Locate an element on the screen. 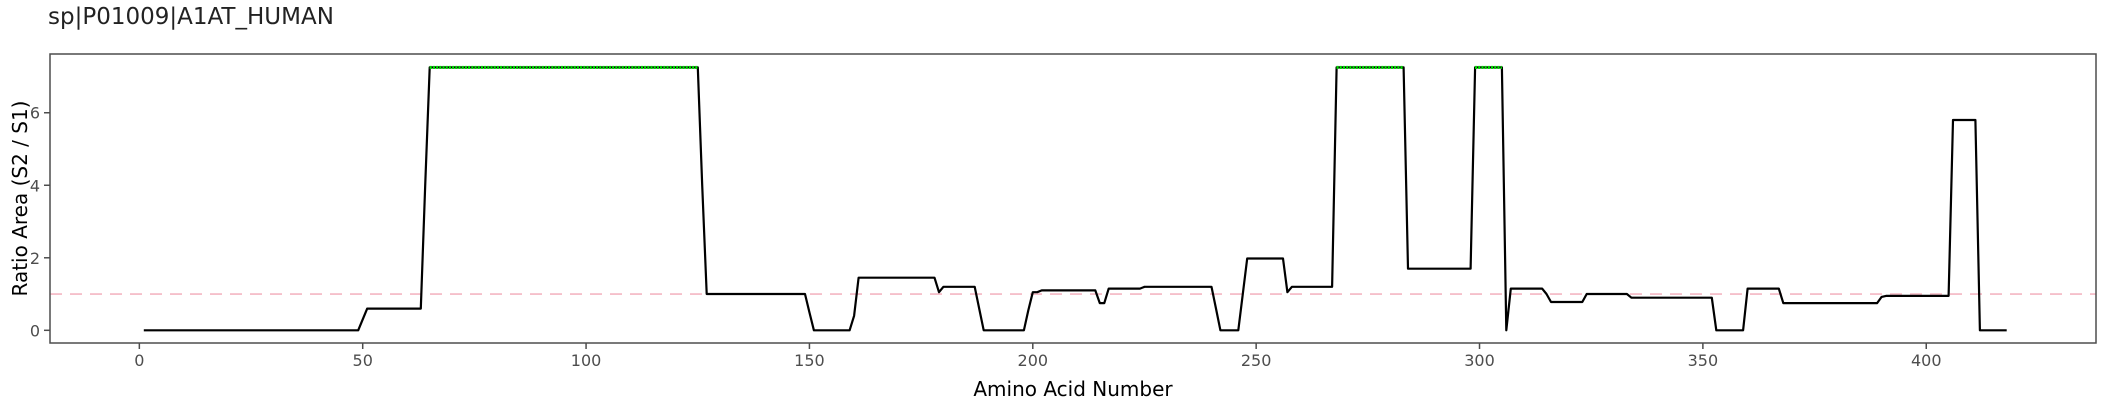 This screenshot has width=2103, height=400. x-tick-label: 200 is located at coordinates (1033, 360).